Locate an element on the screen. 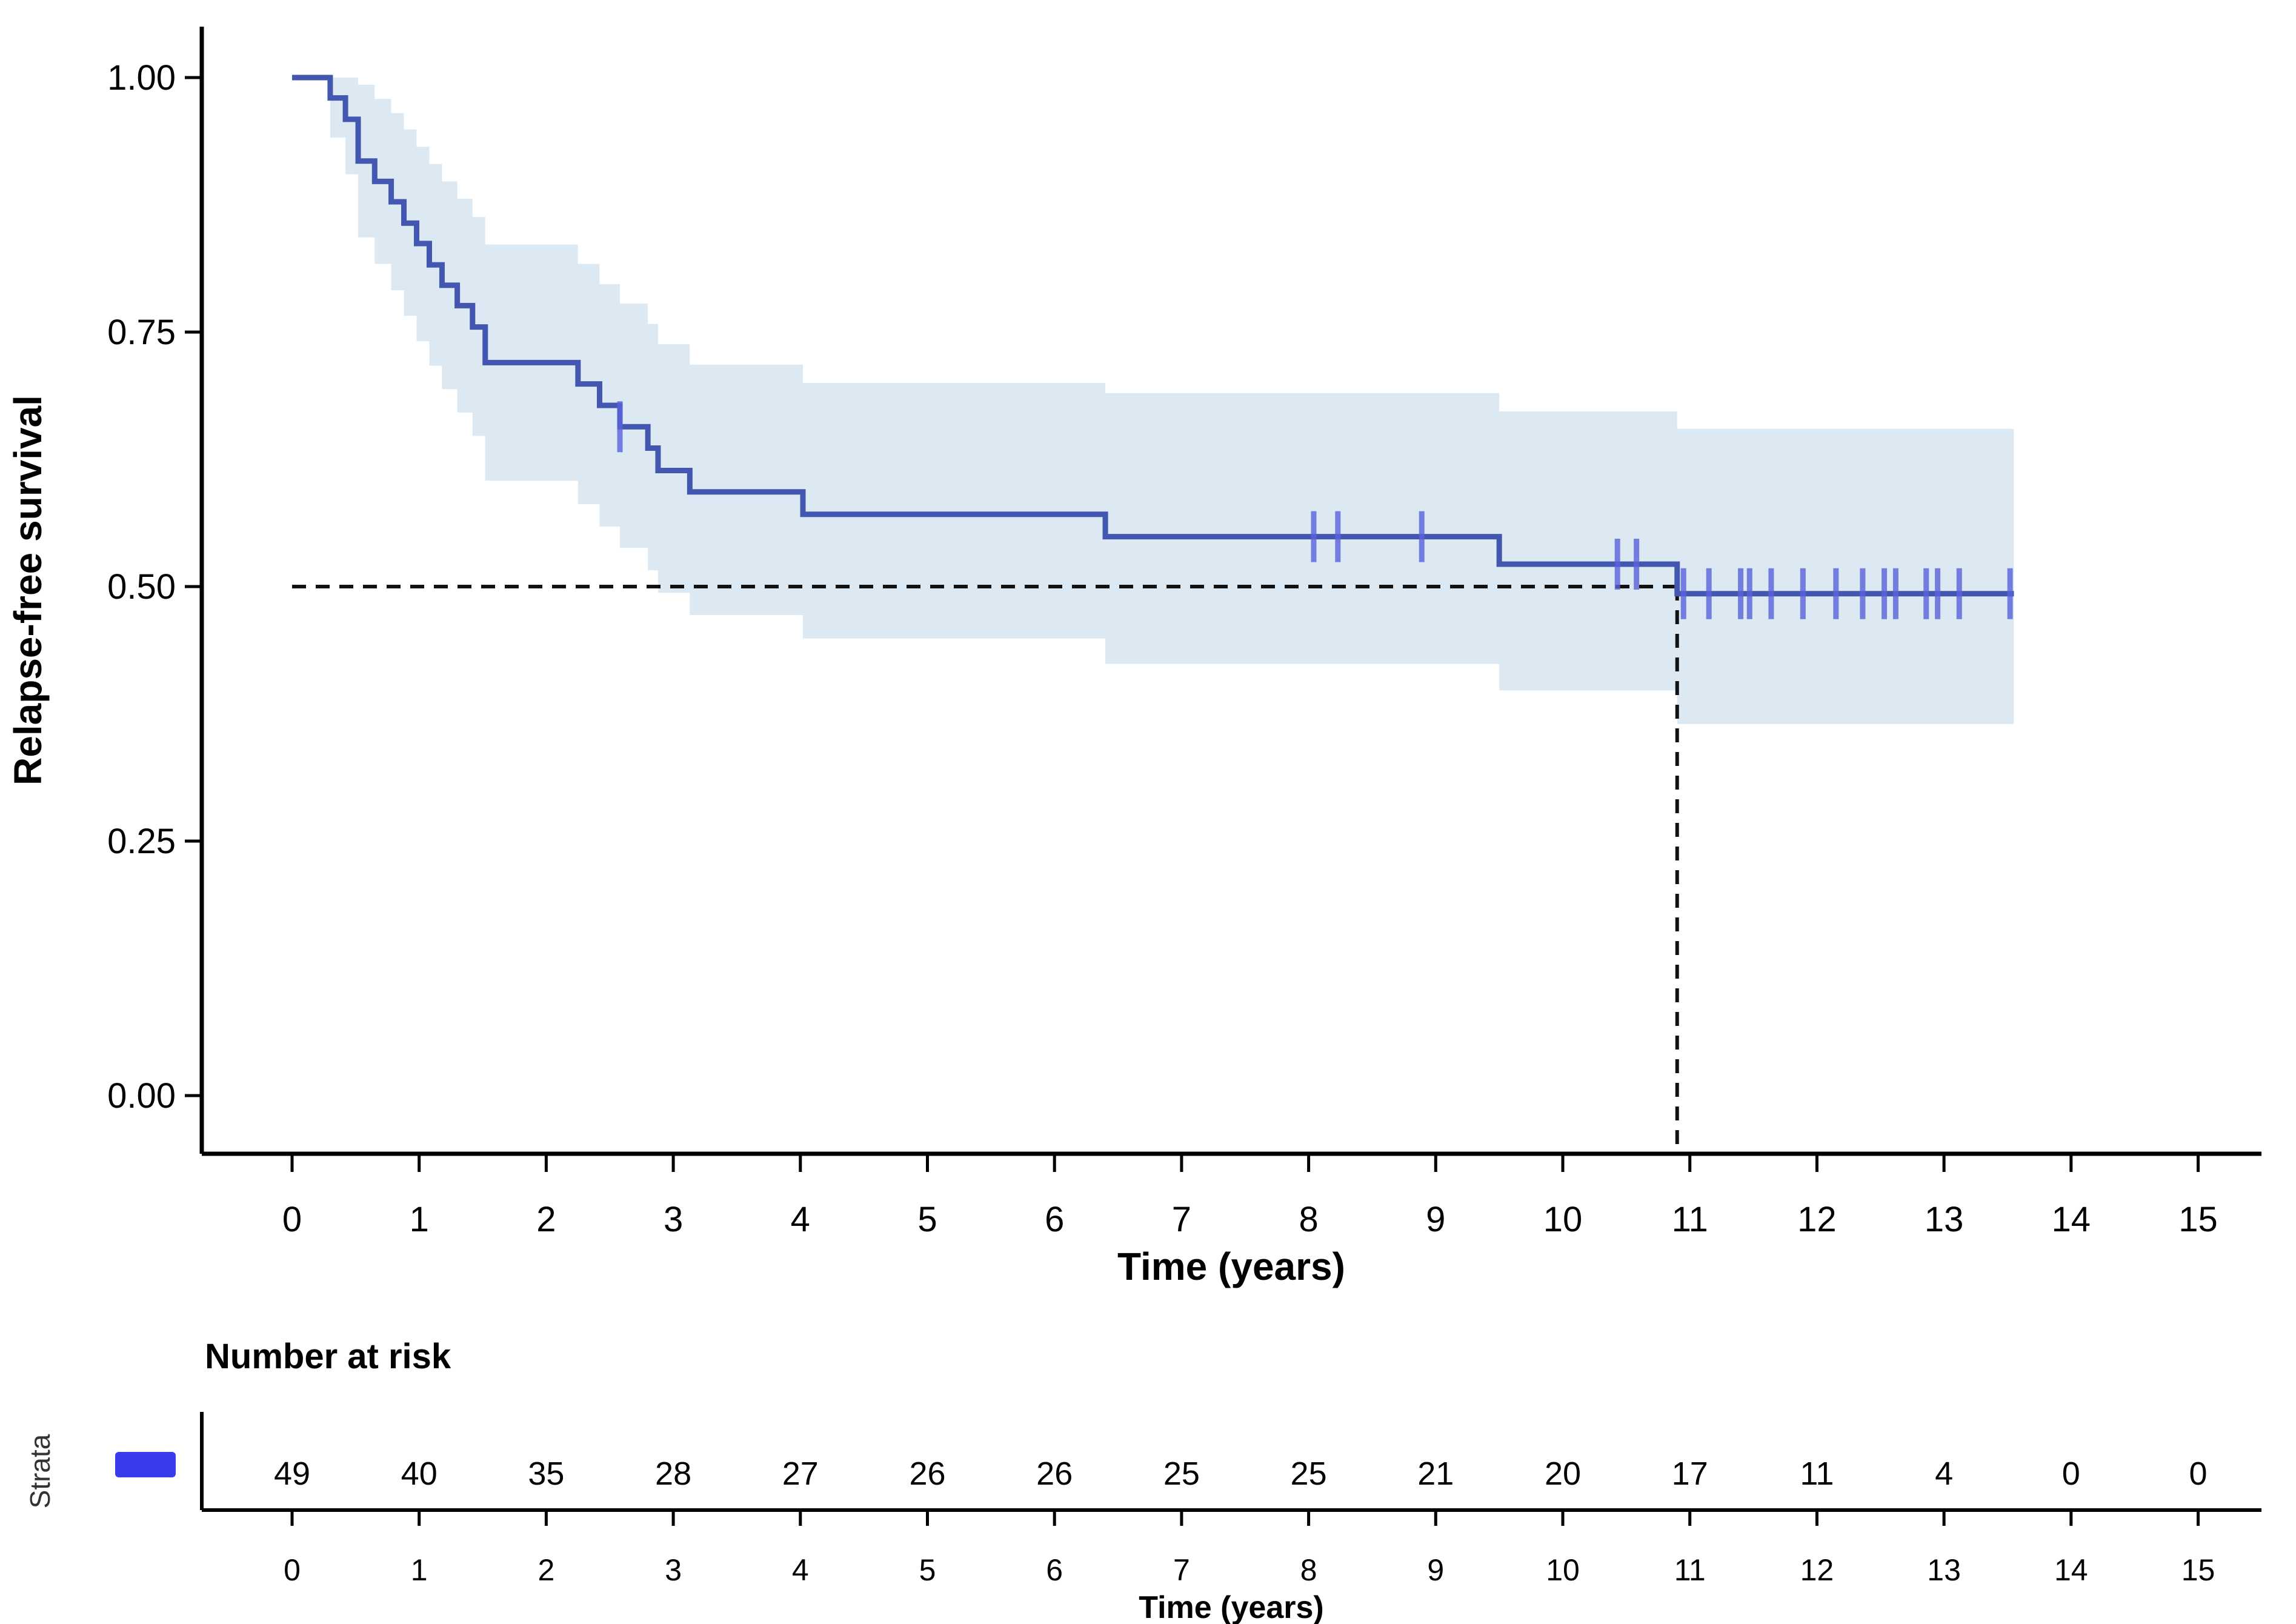  y-axis-title: Relapse-free survival is located at coordinates (28, 590).